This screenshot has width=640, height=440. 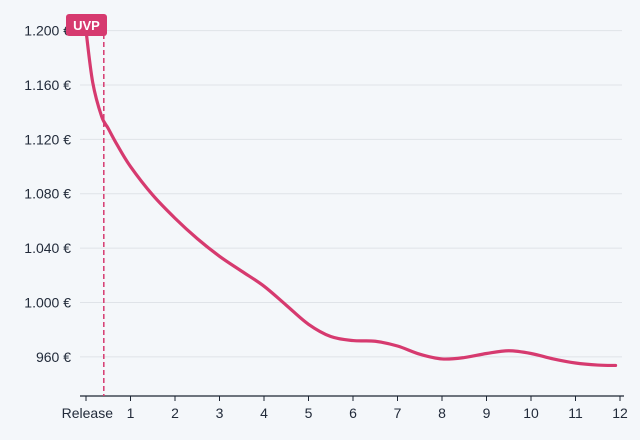 I want to click on y-tick-label: 1.200 €, so click(x=47, y=31).